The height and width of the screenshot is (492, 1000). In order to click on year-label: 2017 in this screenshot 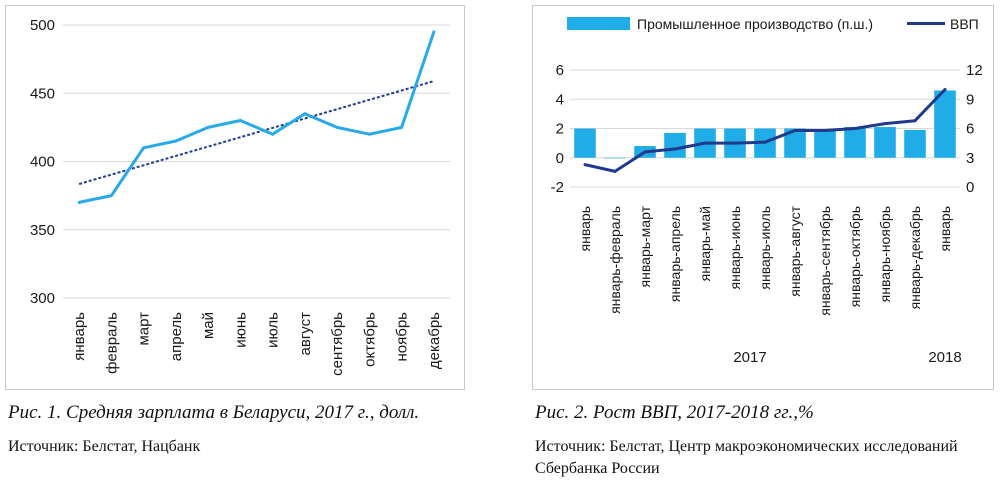, I will do `click(749, 357)`.